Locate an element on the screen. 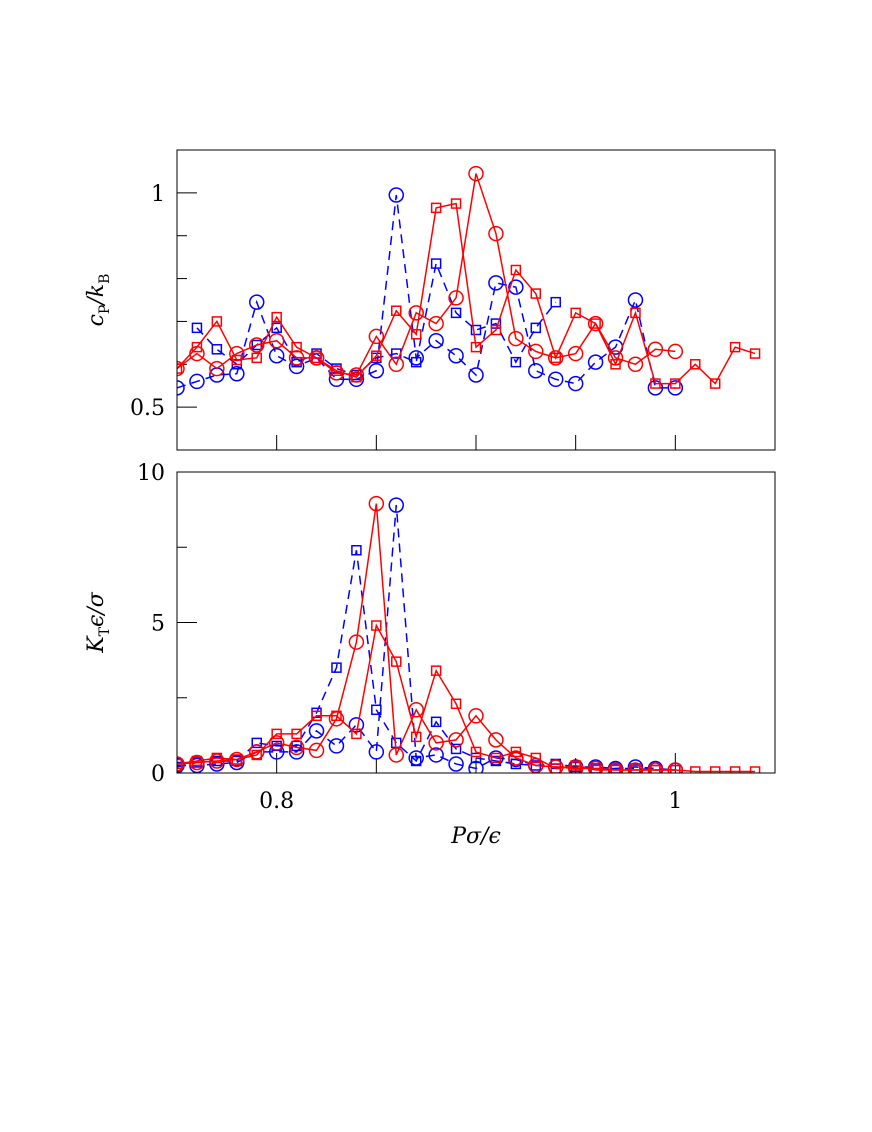 The height and width of the screenshot is (1132, 872). y-axis-label-part: K is located at coordinates (96, 644).